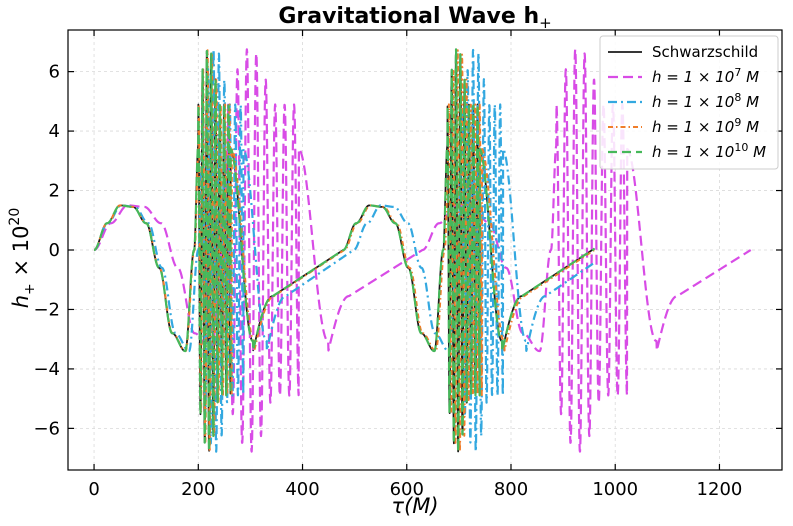  I want to click on x-tick-label: 1000, so click(615, 489).